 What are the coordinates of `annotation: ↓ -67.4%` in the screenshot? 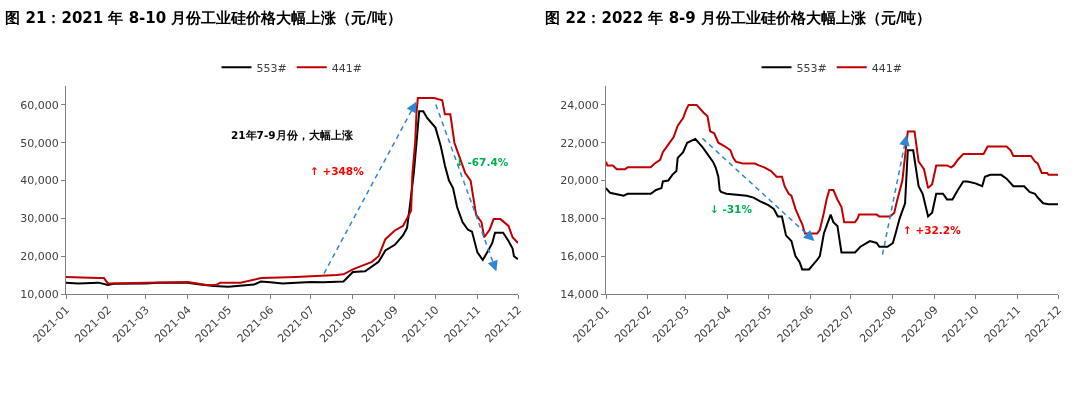 It's located at (482, 162).